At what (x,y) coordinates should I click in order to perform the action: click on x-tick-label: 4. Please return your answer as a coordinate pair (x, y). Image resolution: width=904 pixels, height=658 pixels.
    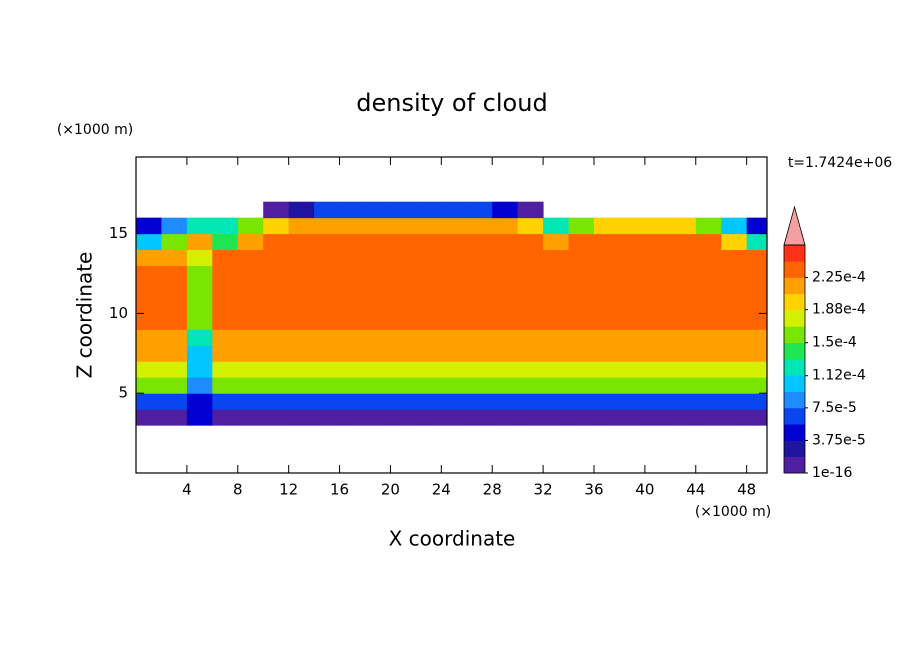
    Looking at the image, I should click on (187, 490).